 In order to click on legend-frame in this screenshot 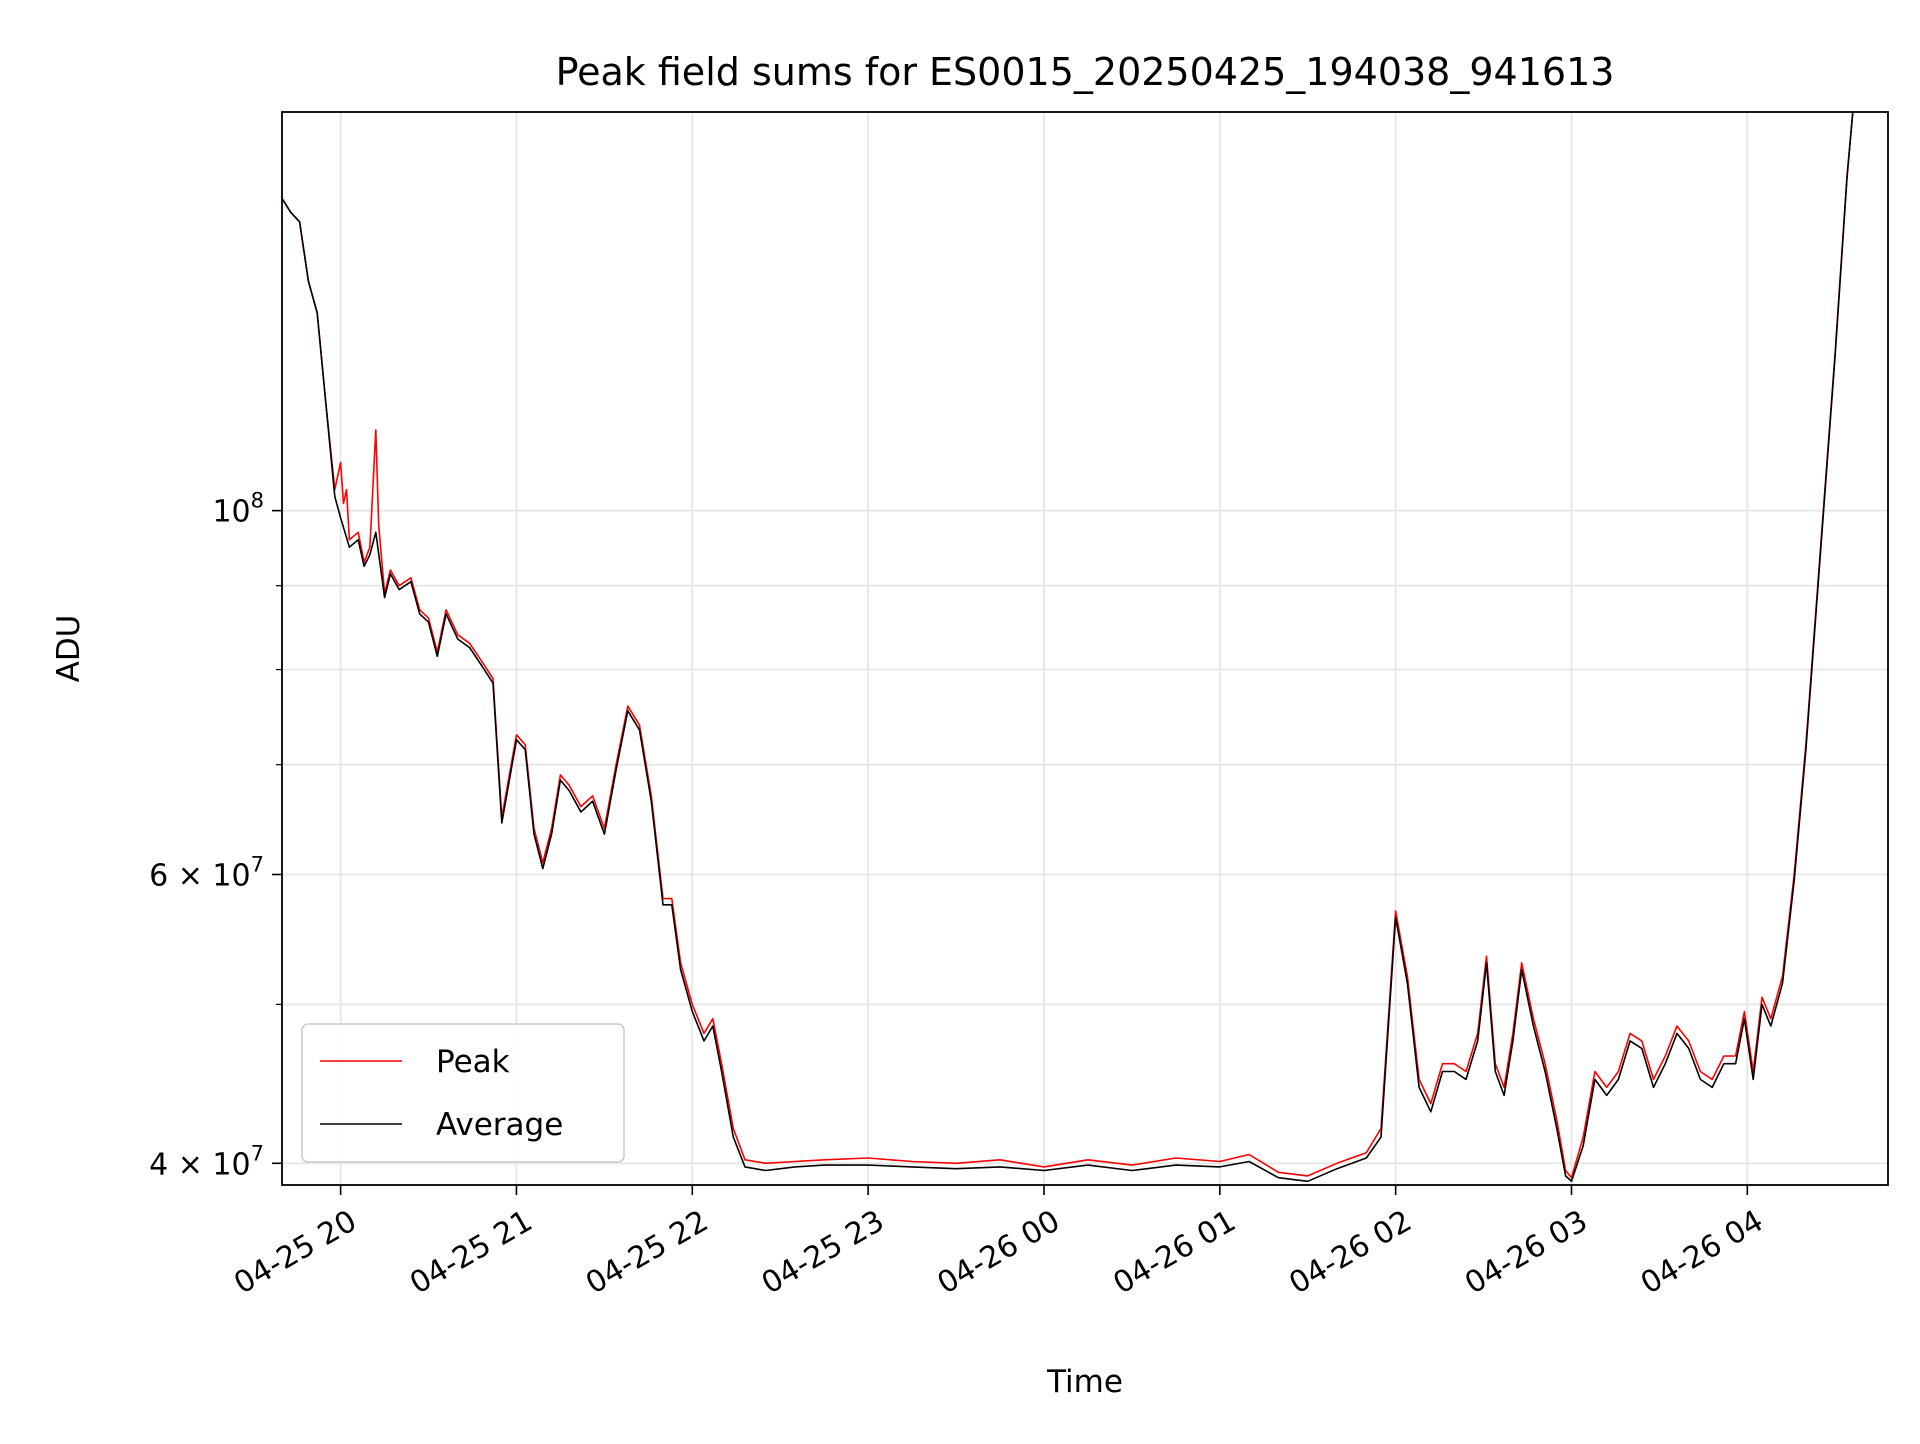, I will do `click(463, 1093)`.